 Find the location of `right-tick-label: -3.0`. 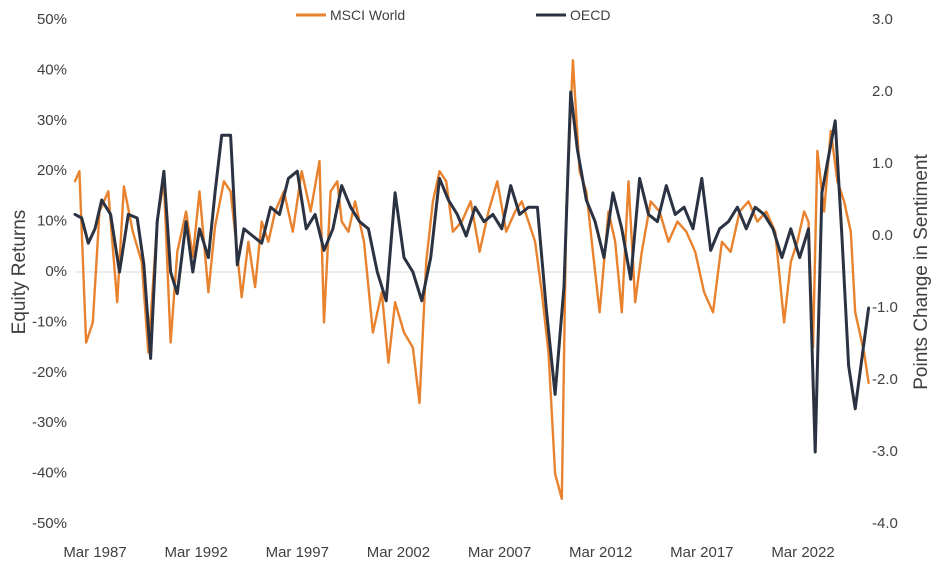

right-tick-label: -3.0 is located at coordinates (885, 451).